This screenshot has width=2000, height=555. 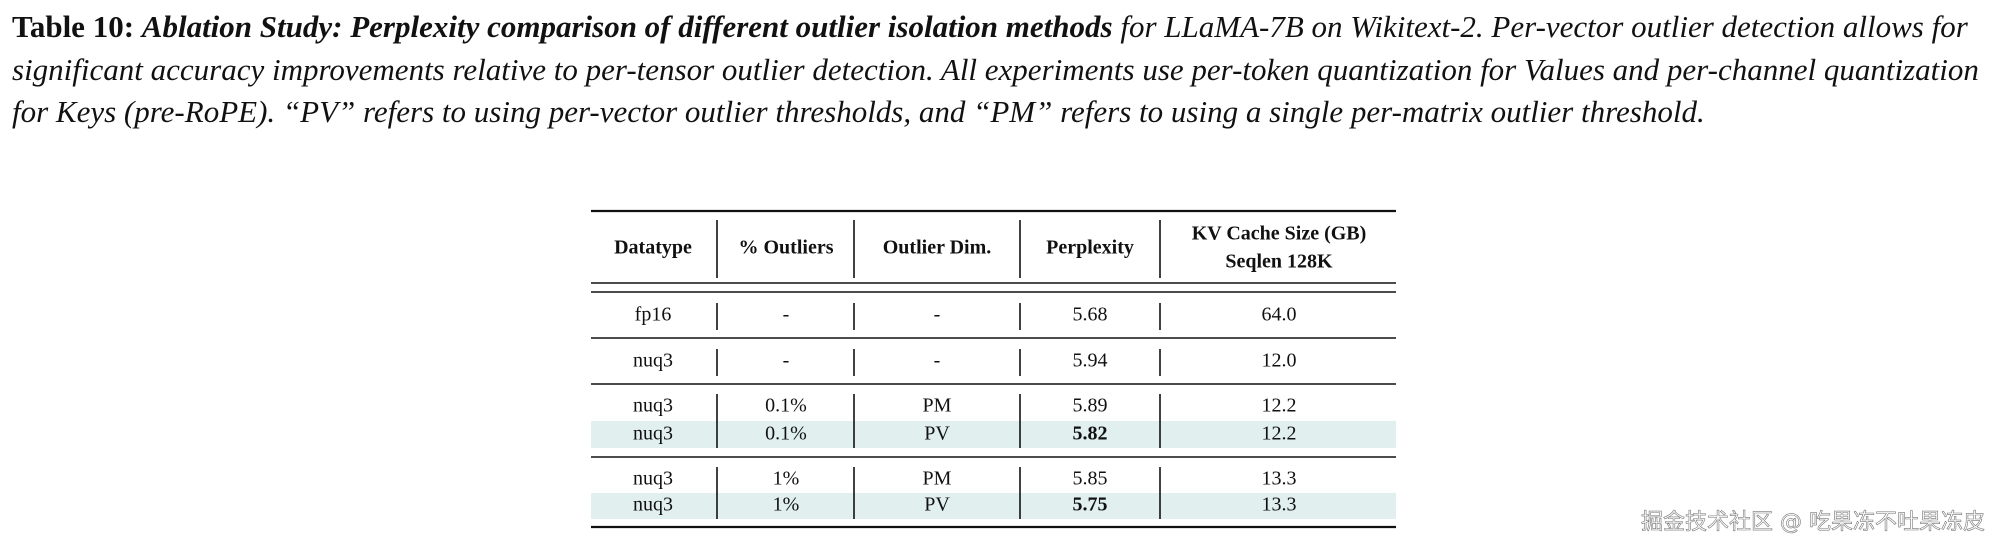 I want to click on header-cell: Perplexity, so click(x=1090, y=248).